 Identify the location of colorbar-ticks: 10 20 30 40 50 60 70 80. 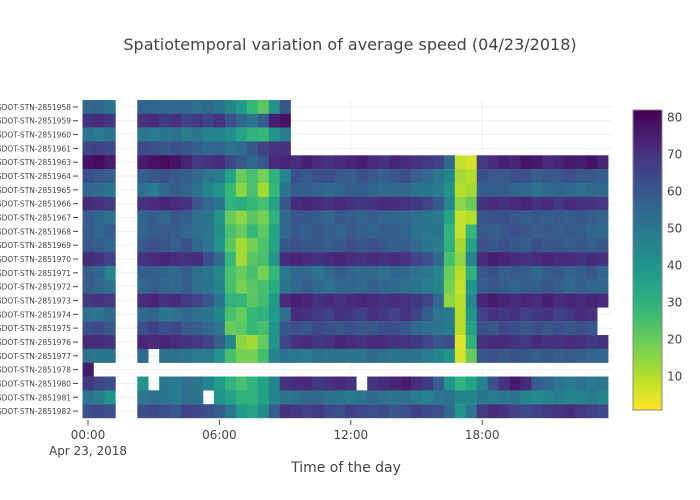
(674, 246).